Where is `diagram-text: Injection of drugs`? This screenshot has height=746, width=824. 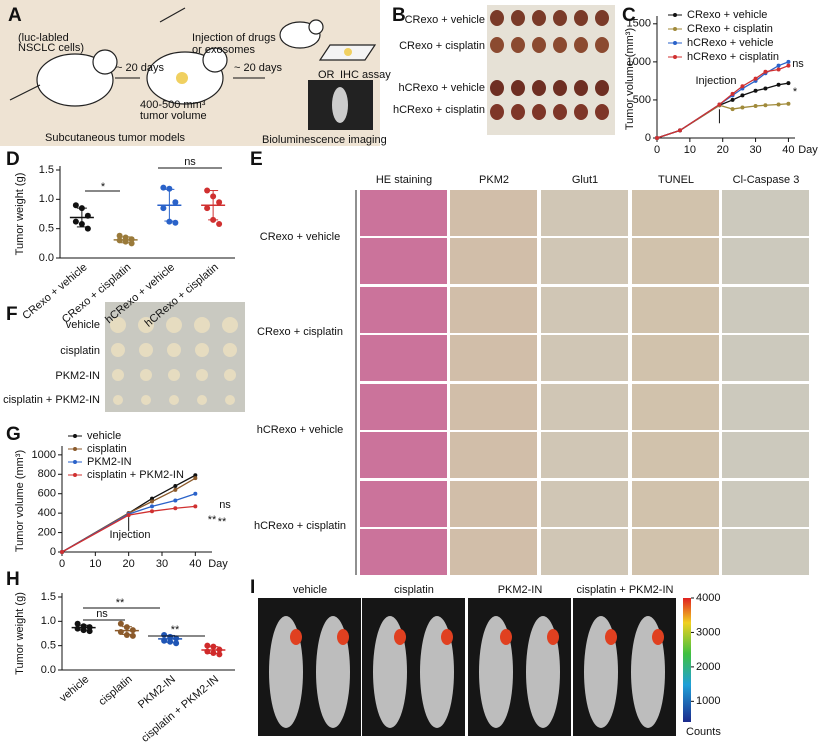 diagram-text: Injection of drugs is located at coordinates (234, 38).